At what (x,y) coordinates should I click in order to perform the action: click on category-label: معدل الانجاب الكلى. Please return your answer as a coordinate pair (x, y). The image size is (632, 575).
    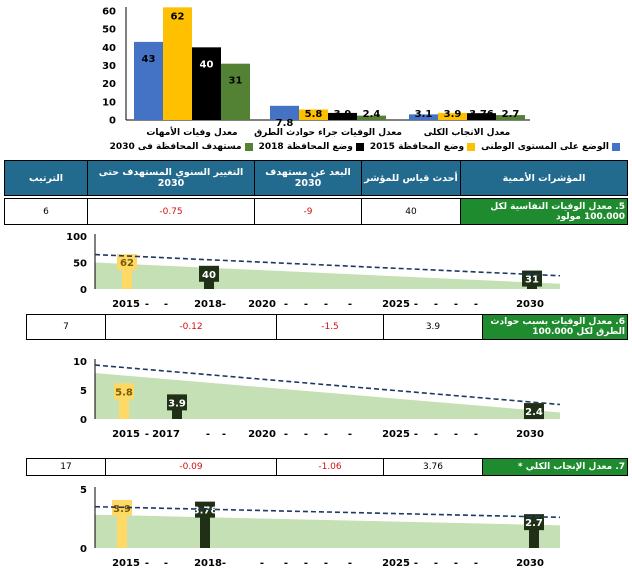
    Looking at the image, I should click on (467, 133).